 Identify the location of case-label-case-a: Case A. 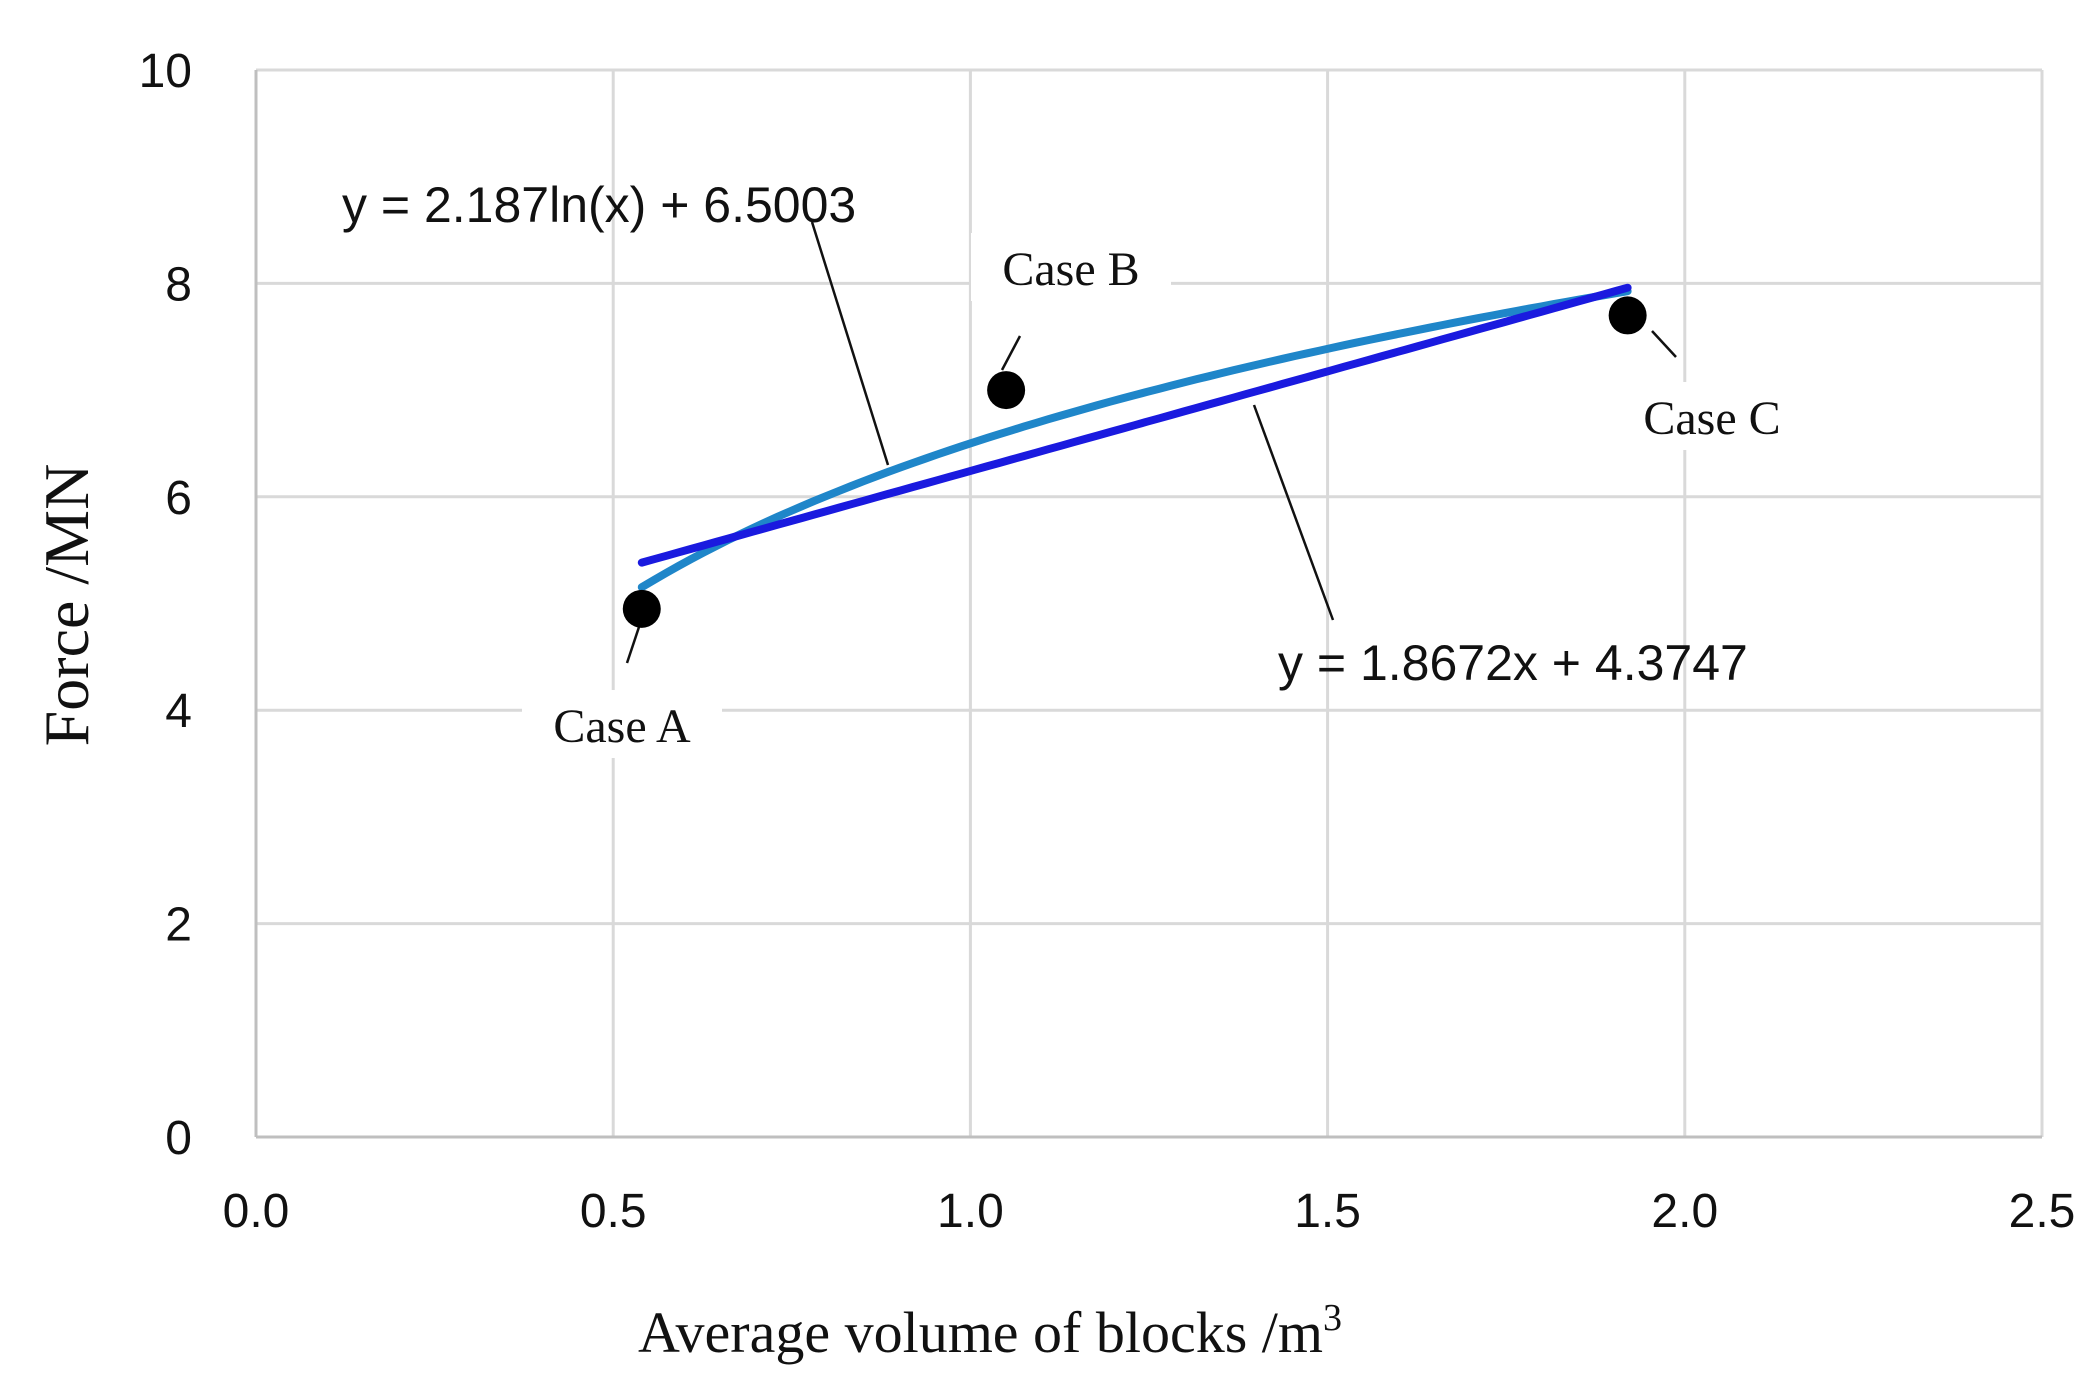
(622, 726).